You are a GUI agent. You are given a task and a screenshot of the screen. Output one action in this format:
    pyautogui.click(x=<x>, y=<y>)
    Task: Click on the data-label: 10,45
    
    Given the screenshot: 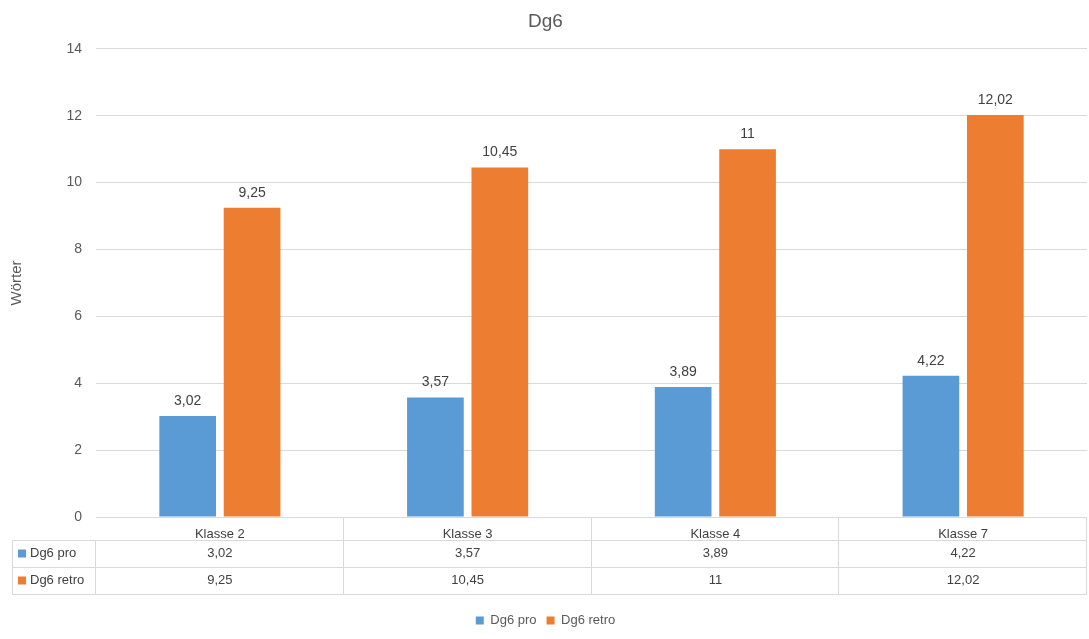 What is the action you would take?
    pyautogui.click(x=467, y=580)
    